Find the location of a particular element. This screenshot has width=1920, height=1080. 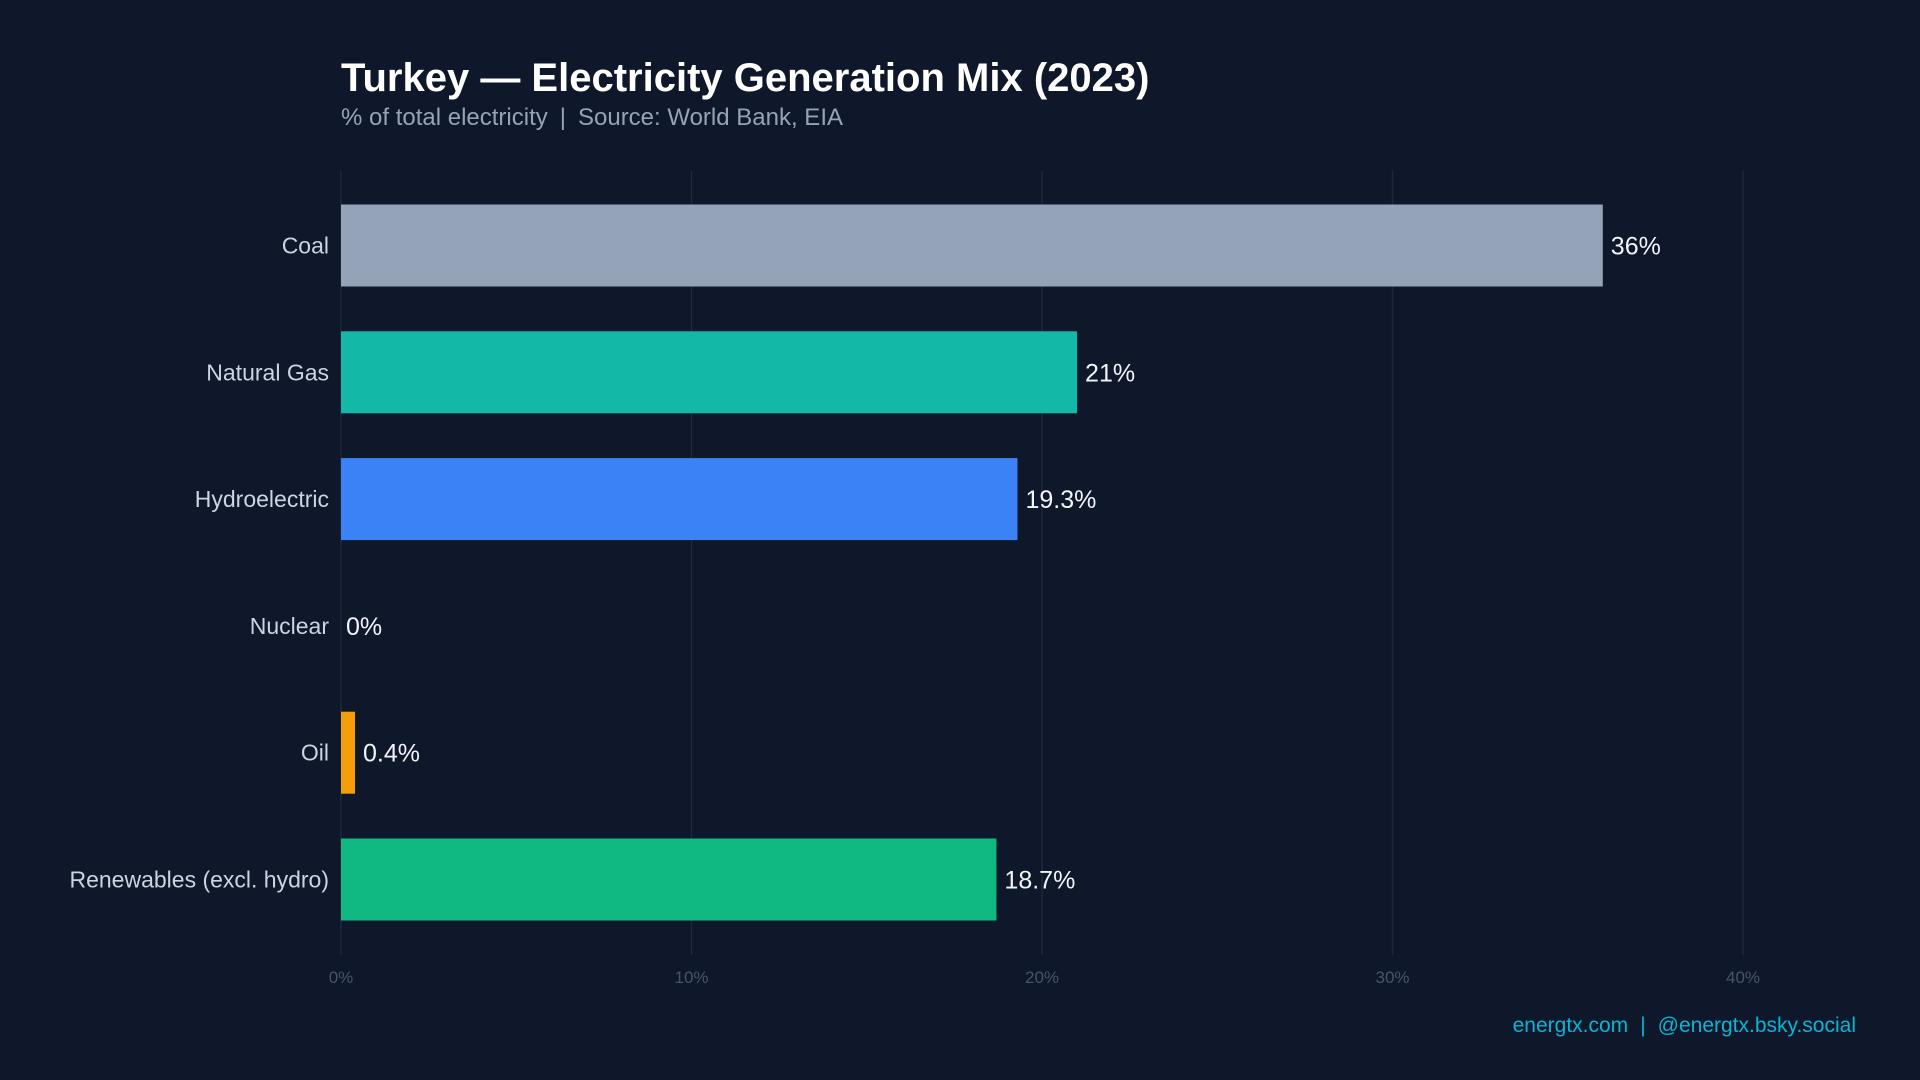

footer-social: @energtx.bsky.social is located at coordinates (1756, 1025).